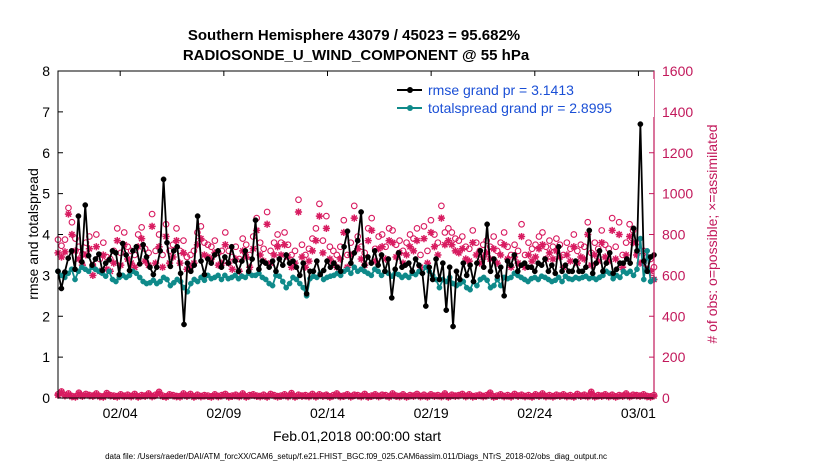 The height and width of the screenshot is (470, 830). I want to click on x-tick-label: 03/01, so click(638, 413).